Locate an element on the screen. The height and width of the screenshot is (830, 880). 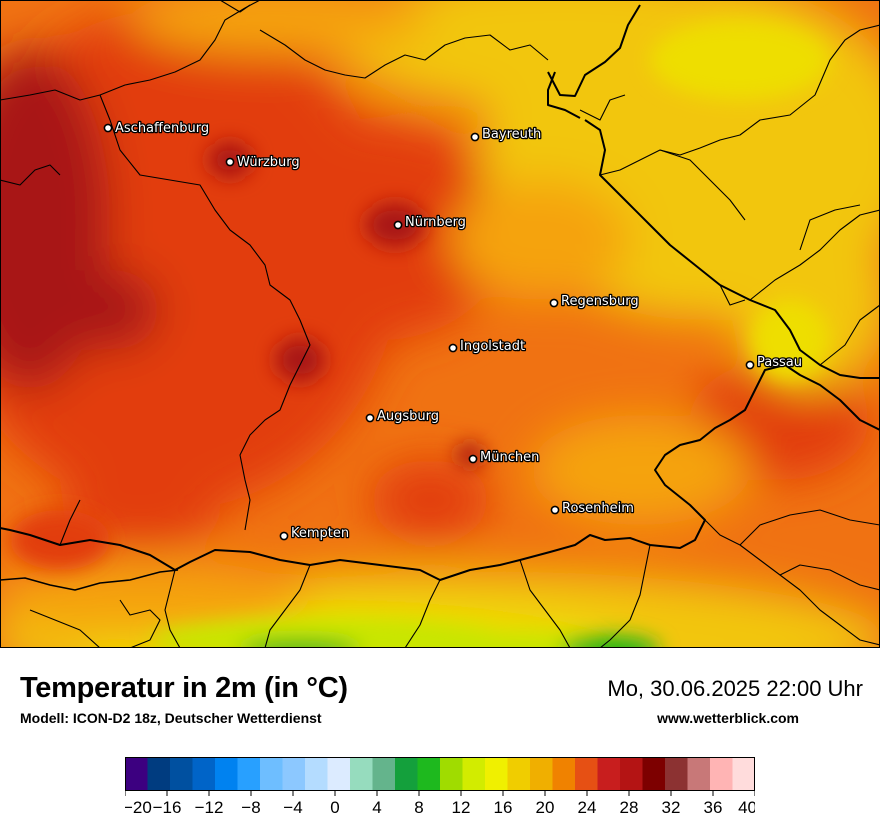
city-label: Ingolstadt is located at coordinates (492, 346).